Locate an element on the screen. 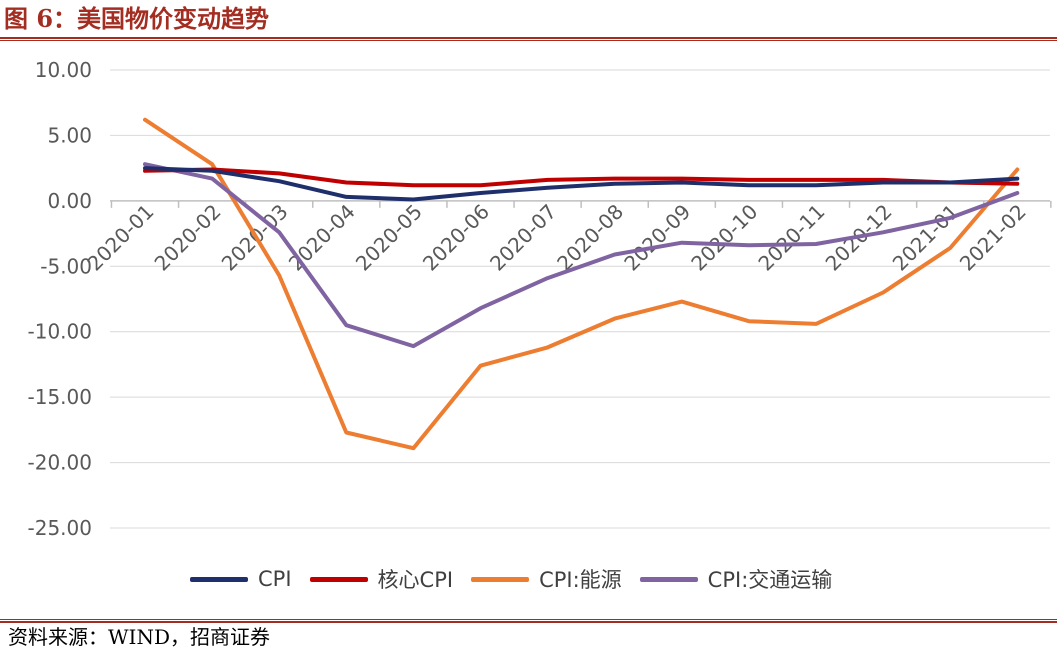  x-tick-label: 2020-01 is located at coordinates (120, 237).